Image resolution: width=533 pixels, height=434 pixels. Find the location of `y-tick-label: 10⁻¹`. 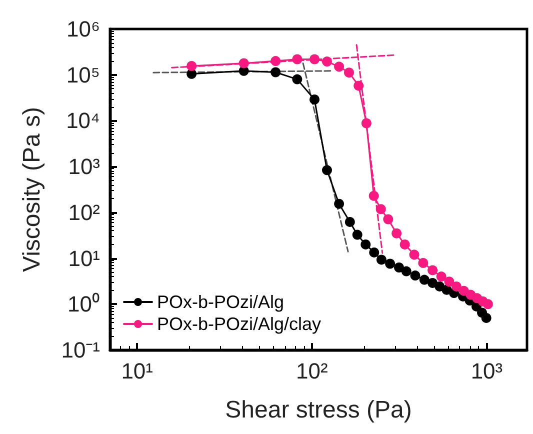

y-tick-label: 10⁻¹ is located at coordinates (80, 350).